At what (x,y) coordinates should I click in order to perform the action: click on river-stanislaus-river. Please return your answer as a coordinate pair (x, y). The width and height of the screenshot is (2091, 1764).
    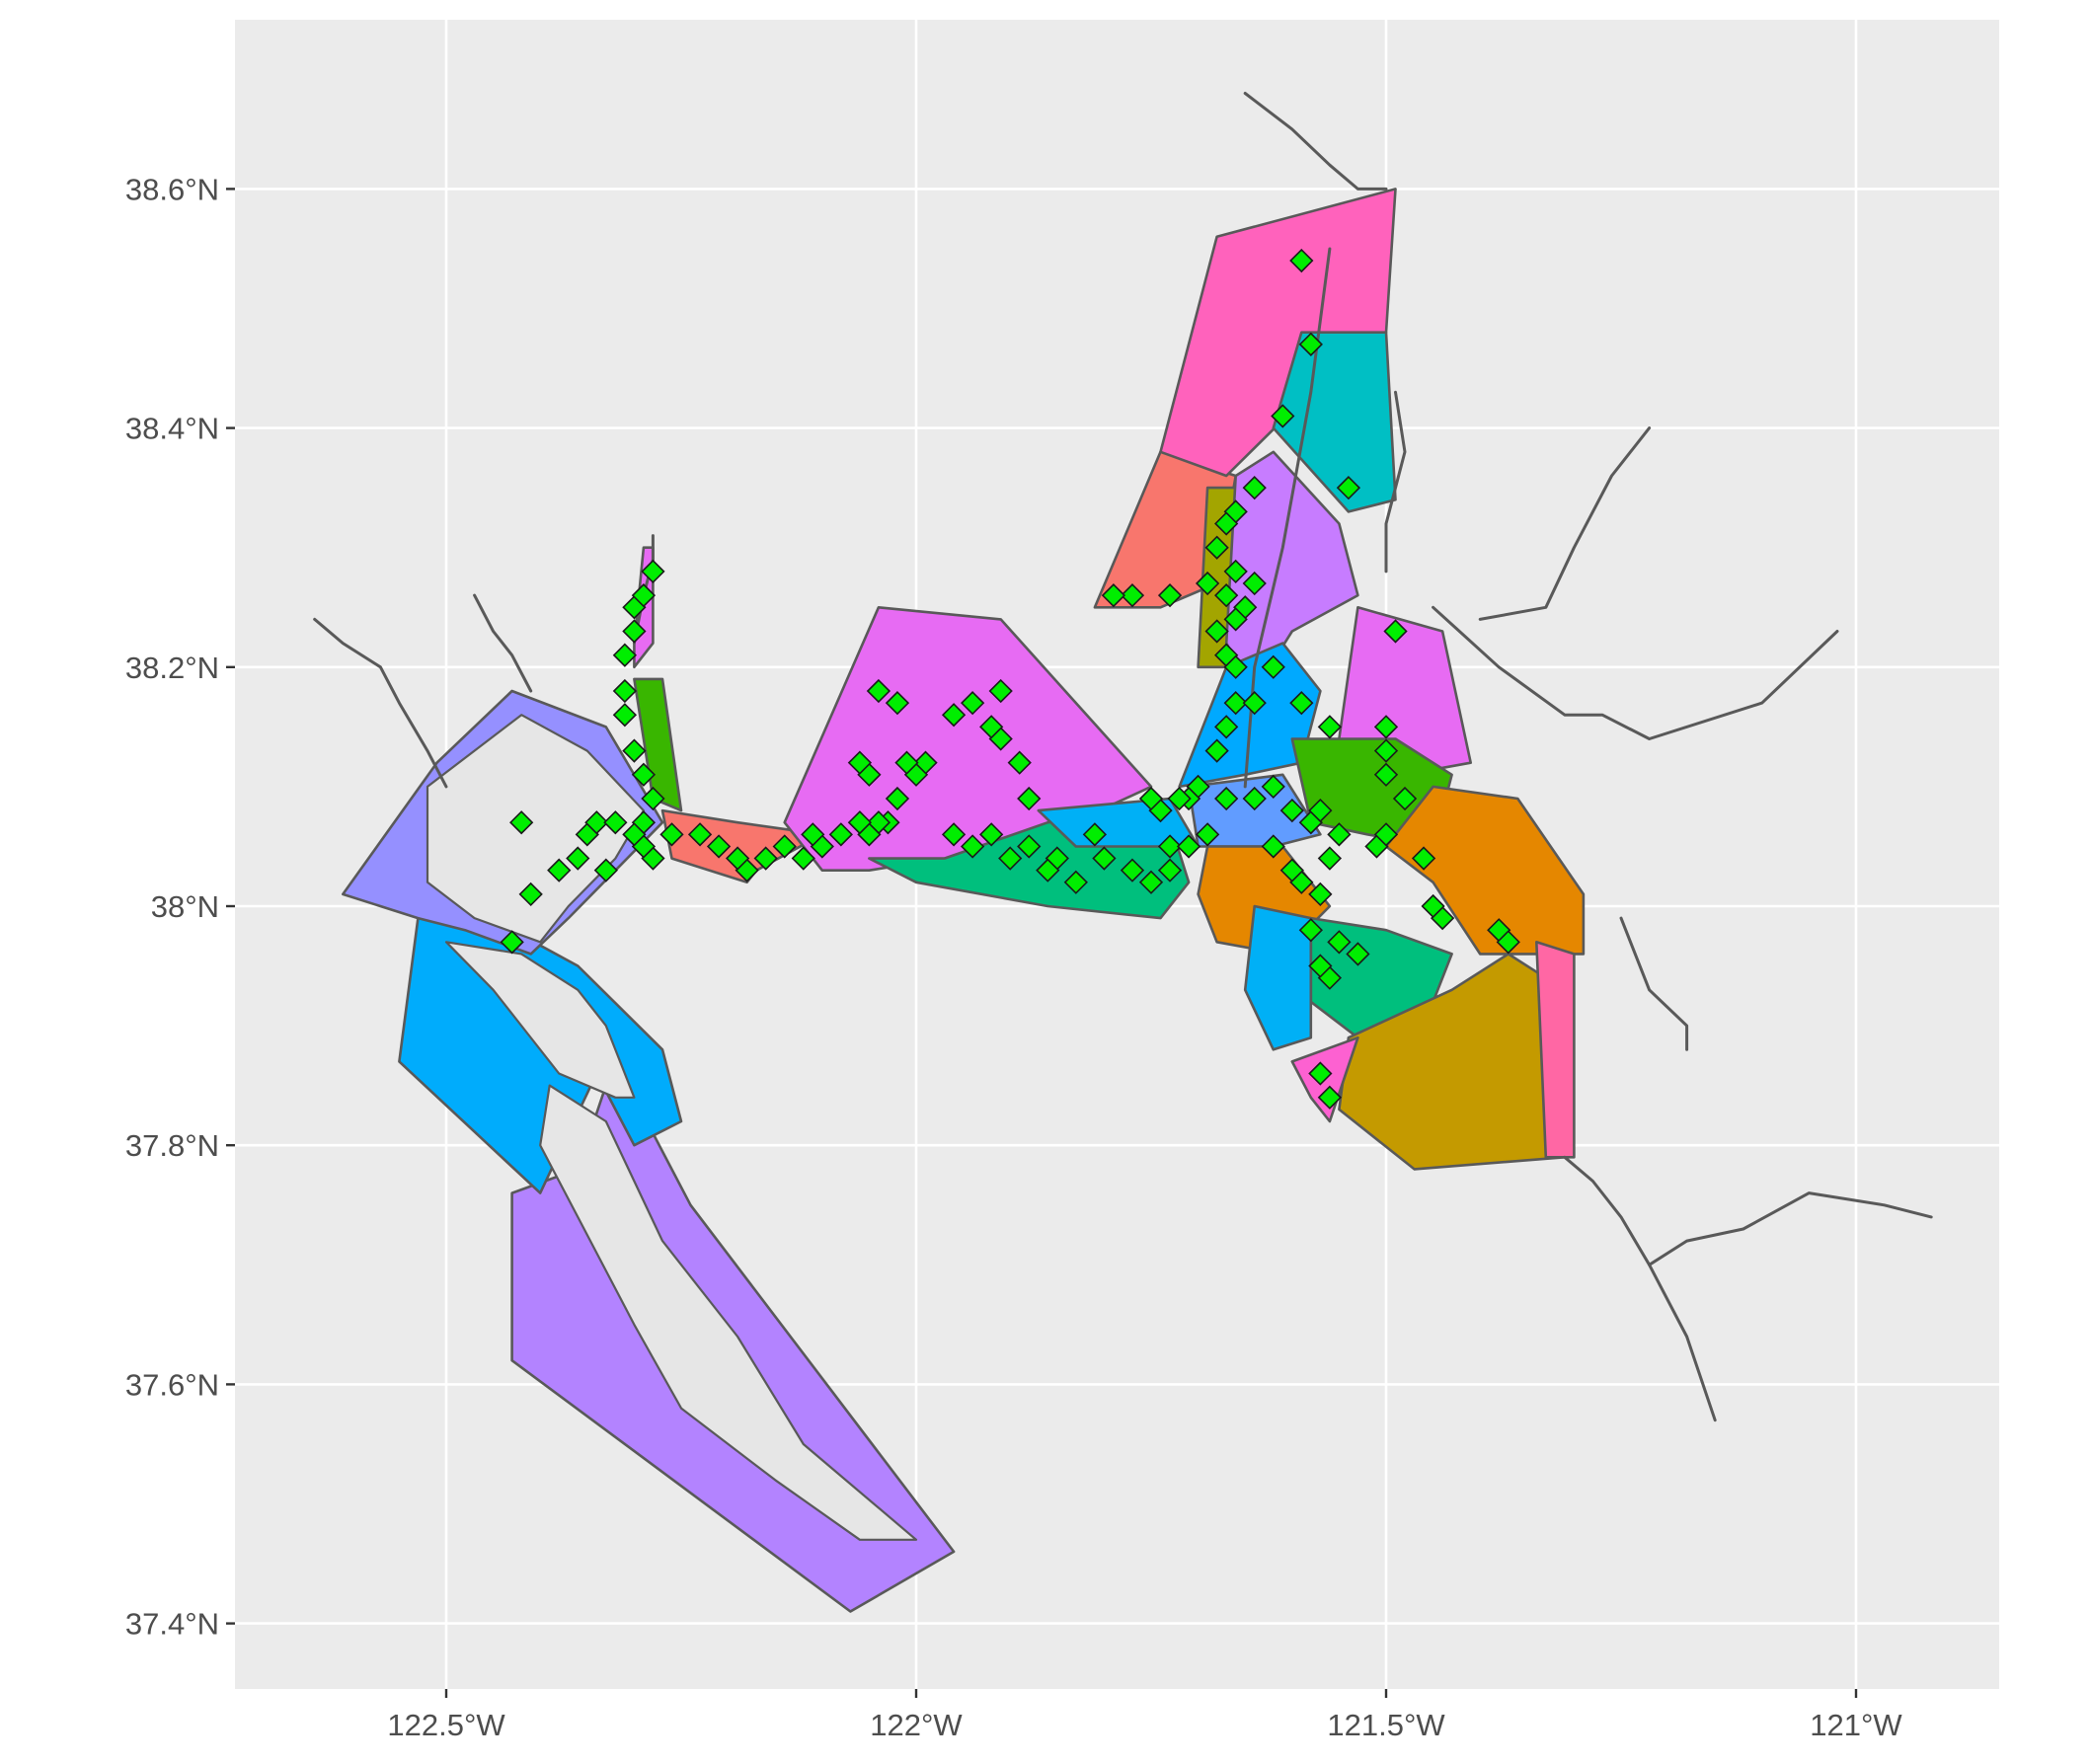
    Looking at the image, I should click on (1791, 1228).